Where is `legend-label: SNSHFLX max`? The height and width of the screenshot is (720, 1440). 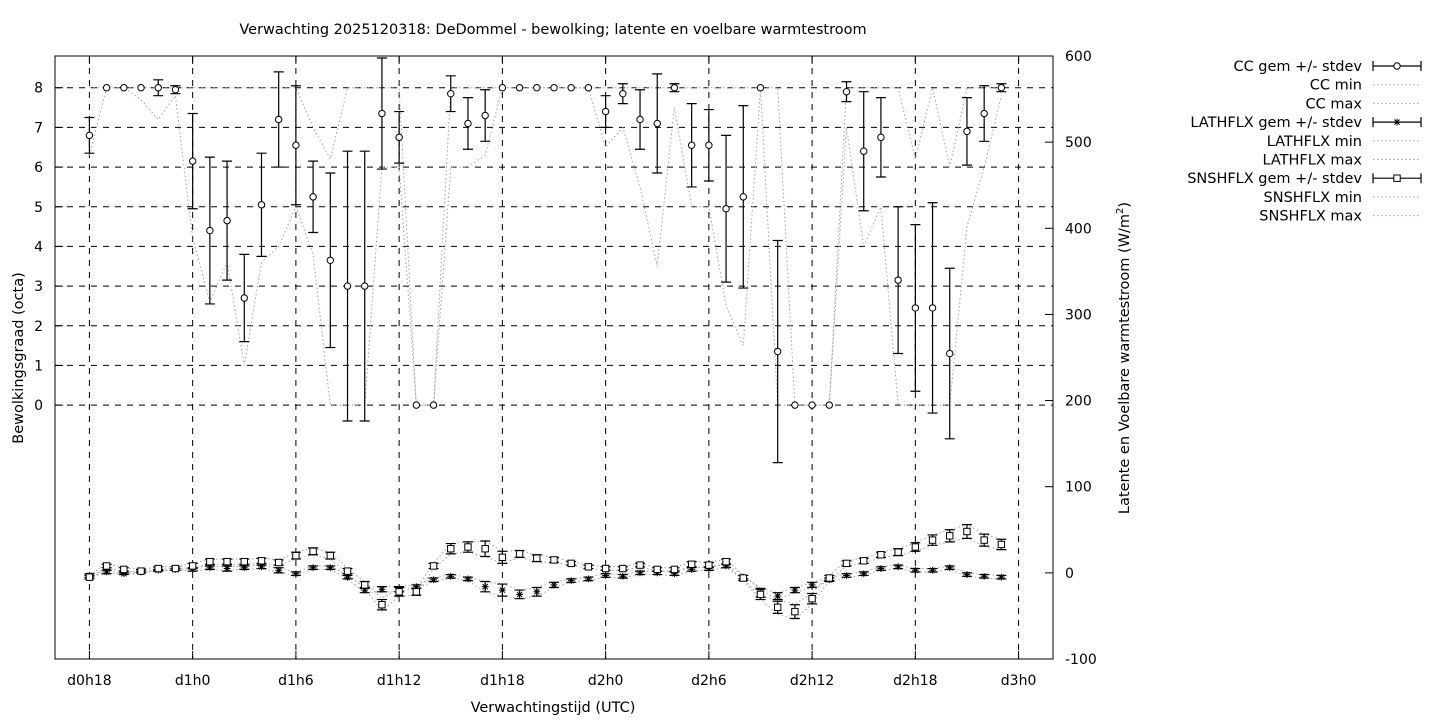
legend-label: SNSHFLX max is located at coordinates (1310, 217).